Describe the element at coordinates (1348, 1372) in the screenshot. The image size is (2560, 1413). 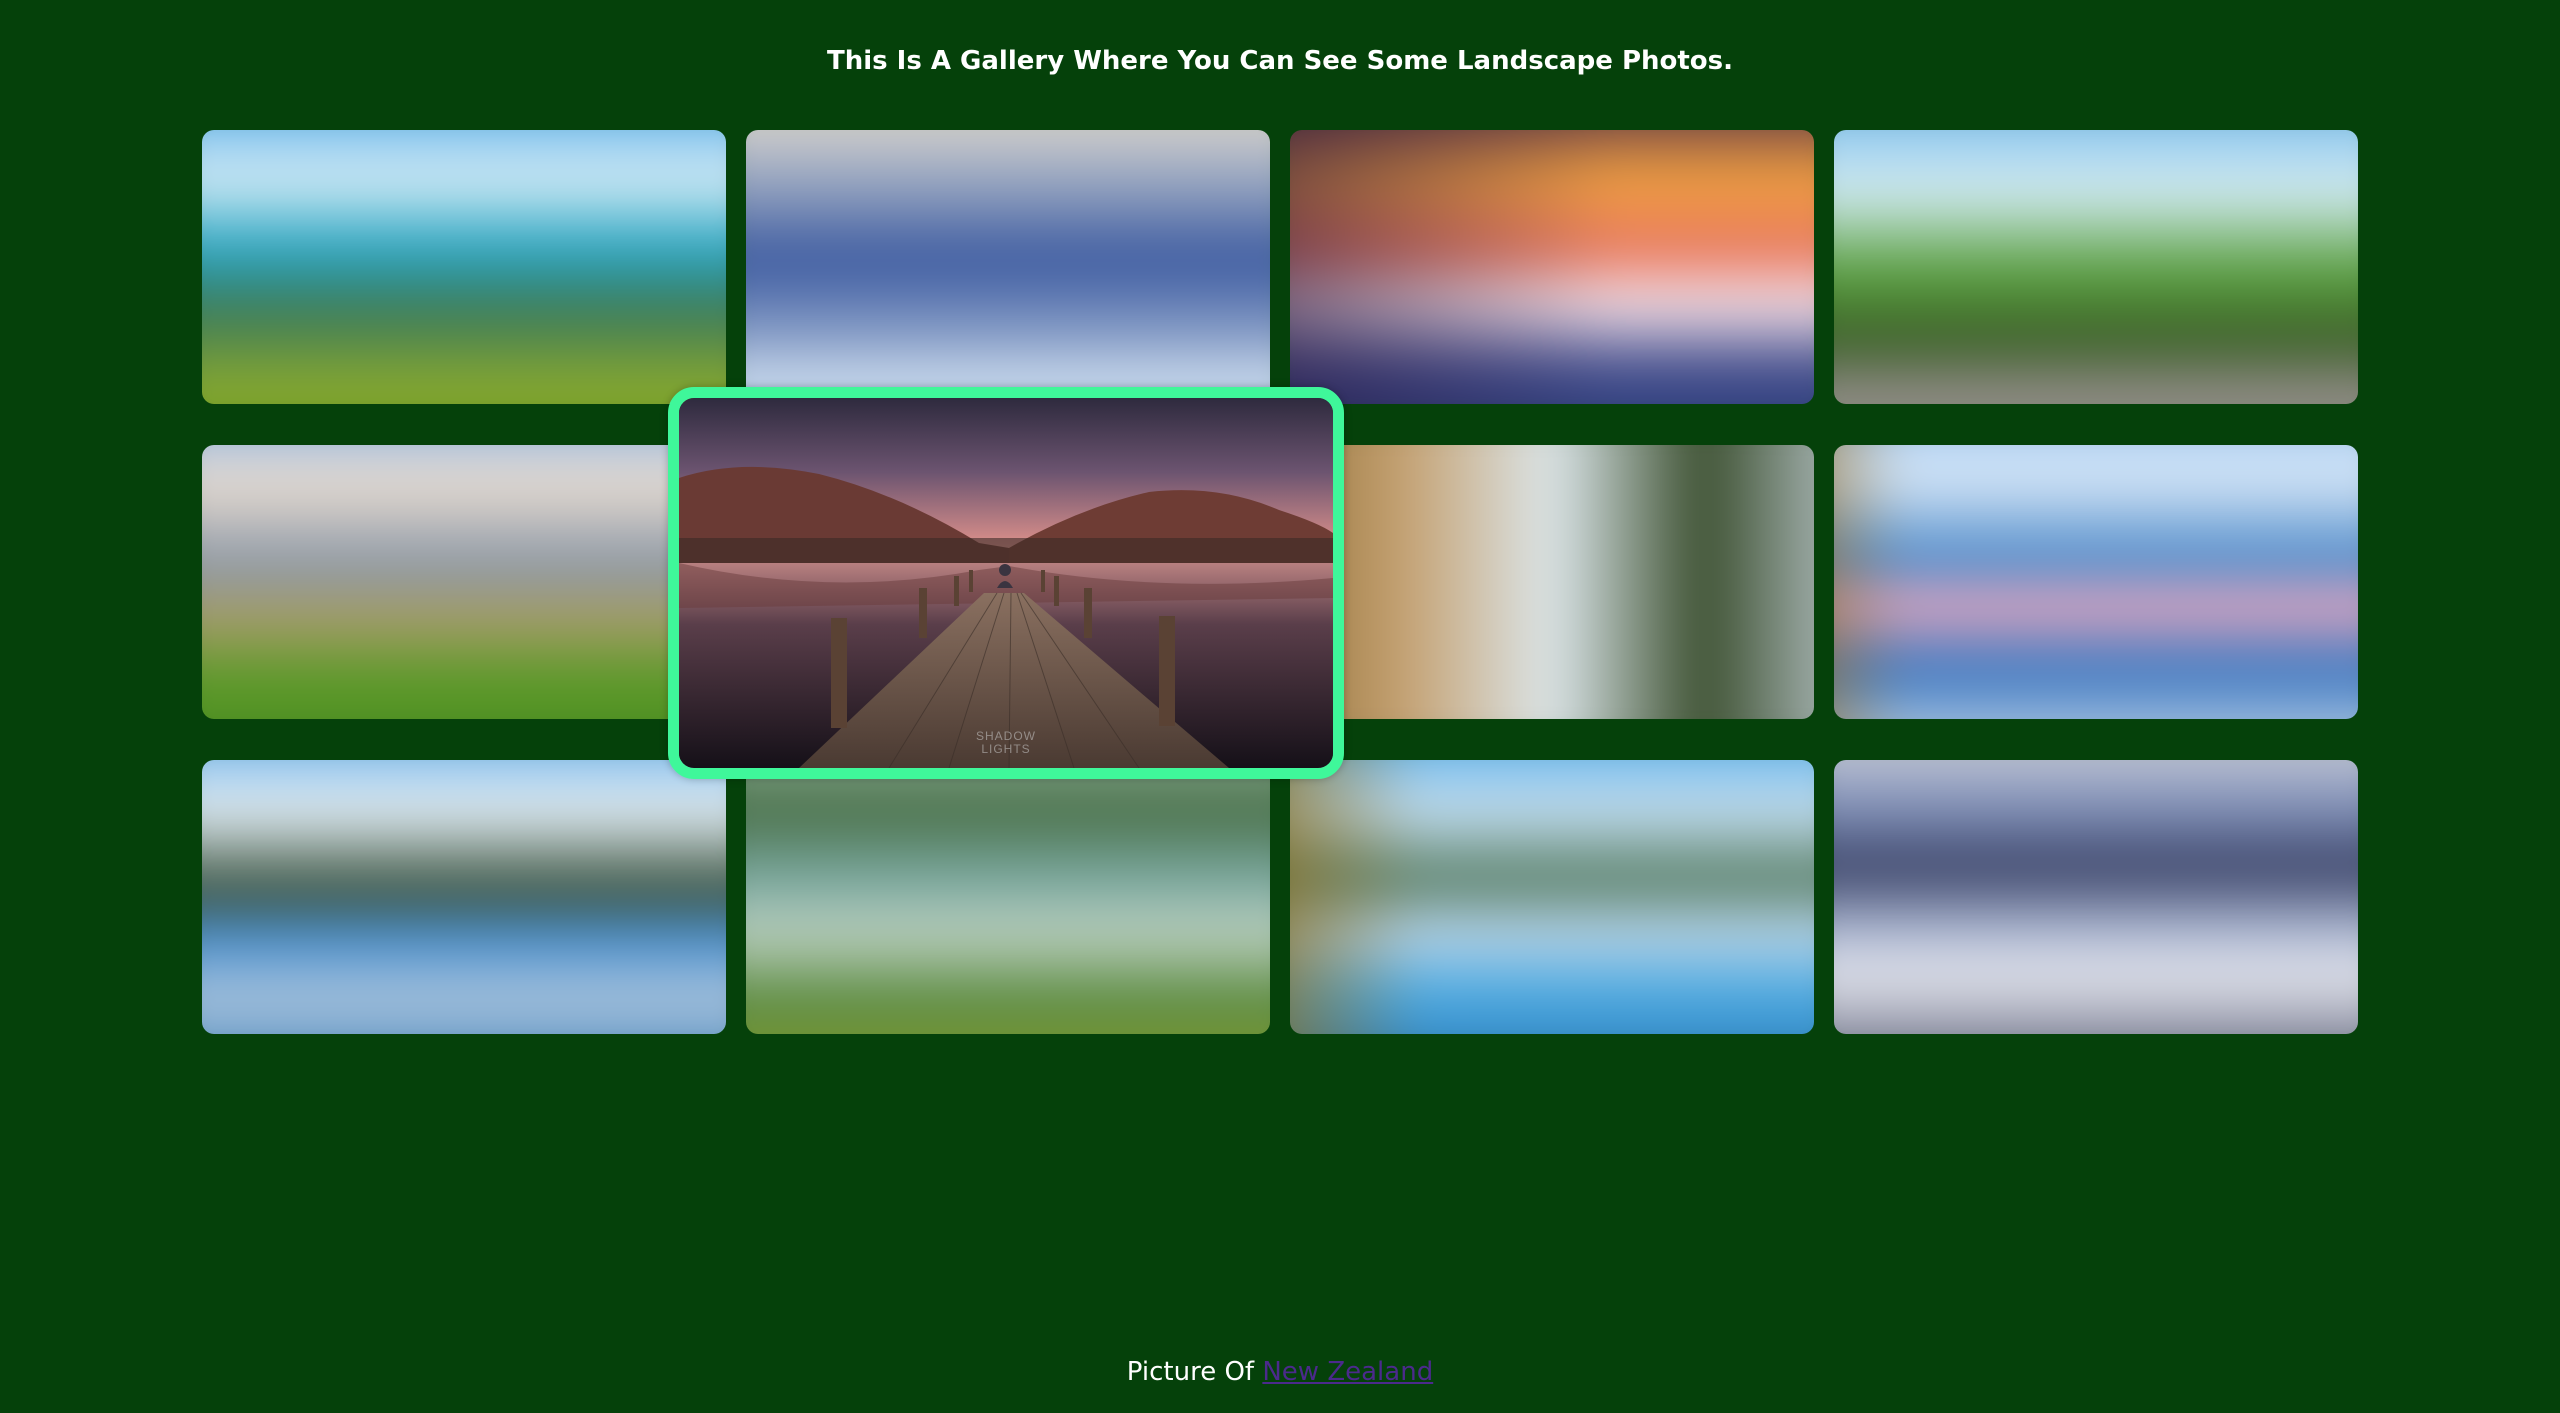
I see `location-link: New Zealand` at that location.